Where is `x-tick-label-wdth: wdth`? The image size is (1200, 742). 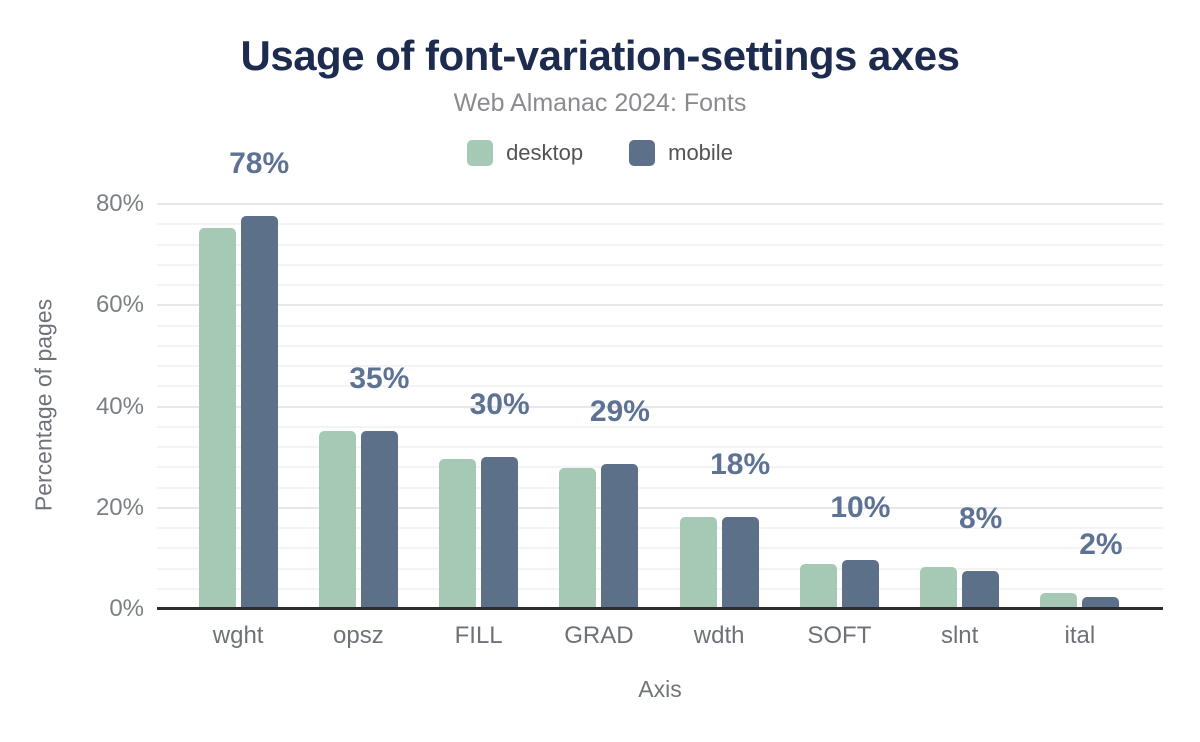
x-tick-label-wdth: wdth is located at coordinates (719, 635).